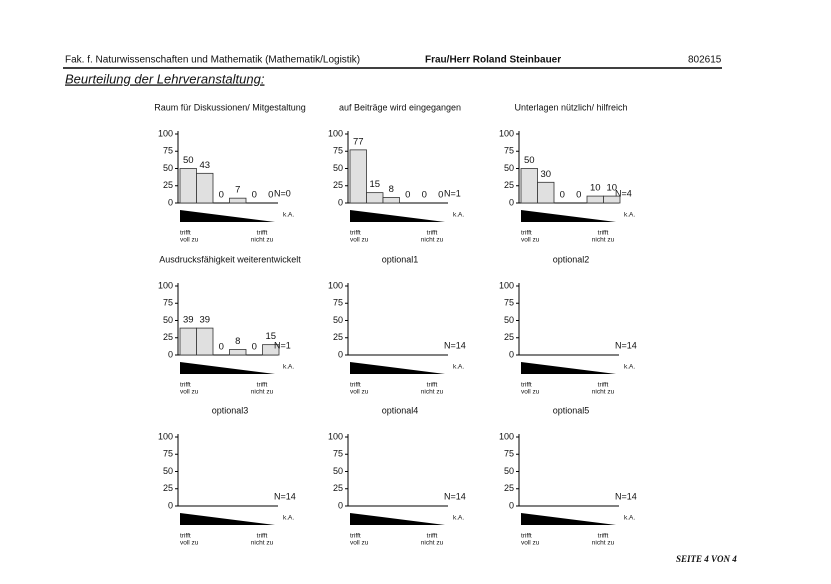 The image size is (831, 584). I want to click on chart-title: optional5, so click(571, 410).